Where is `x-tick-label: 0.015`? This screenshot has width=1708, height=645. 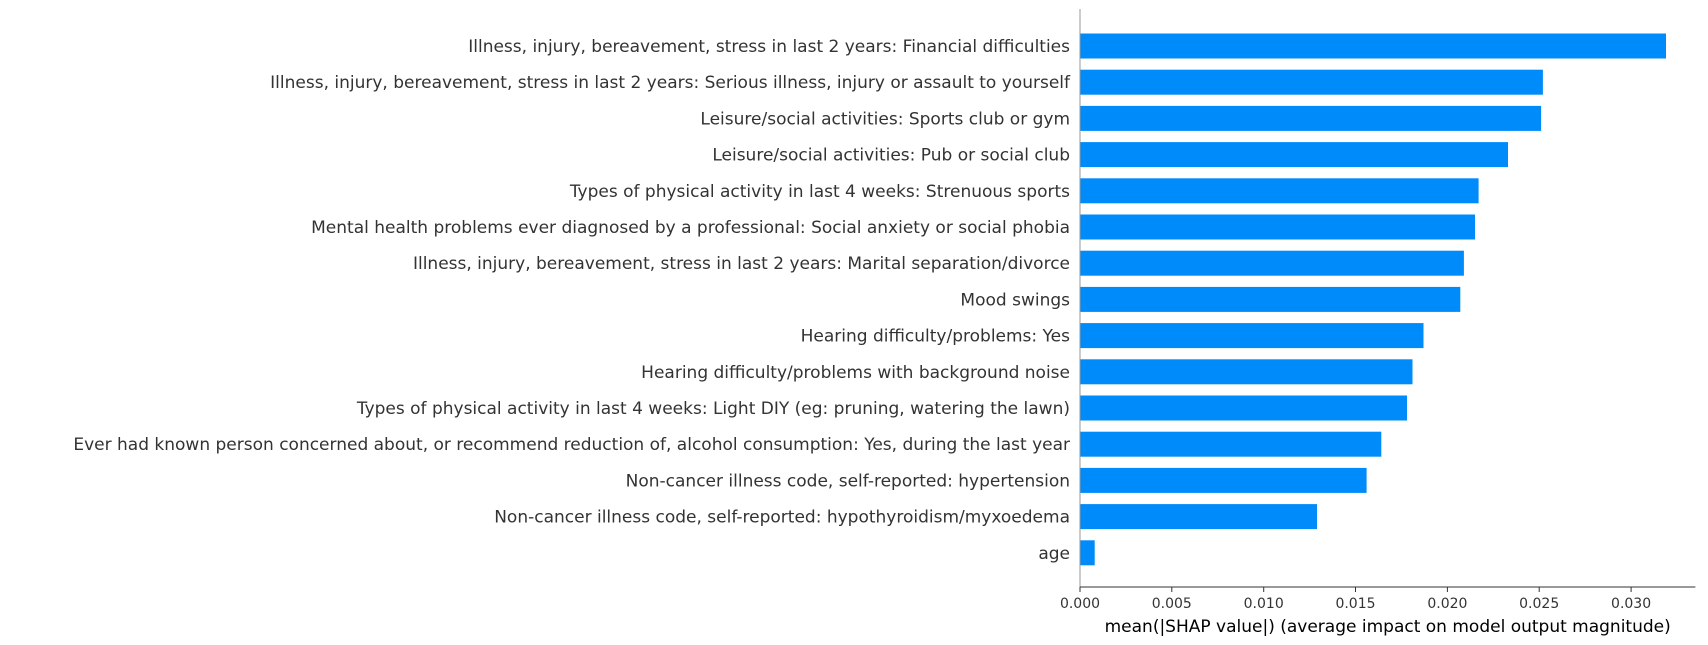 x-tick-label: 0.015 is located at coordinates (1355, 604).